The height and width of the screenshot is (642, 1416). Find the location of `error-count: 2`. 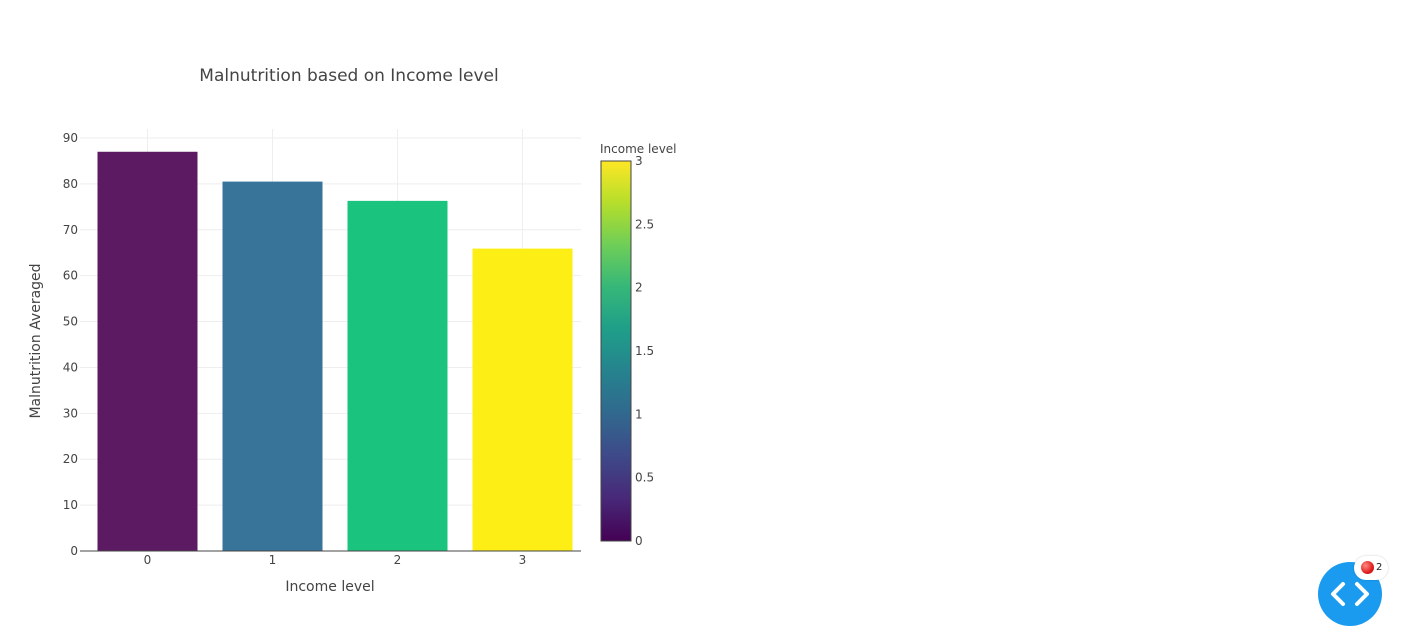

error-count: 2 is located at coordinates (1379, 567).